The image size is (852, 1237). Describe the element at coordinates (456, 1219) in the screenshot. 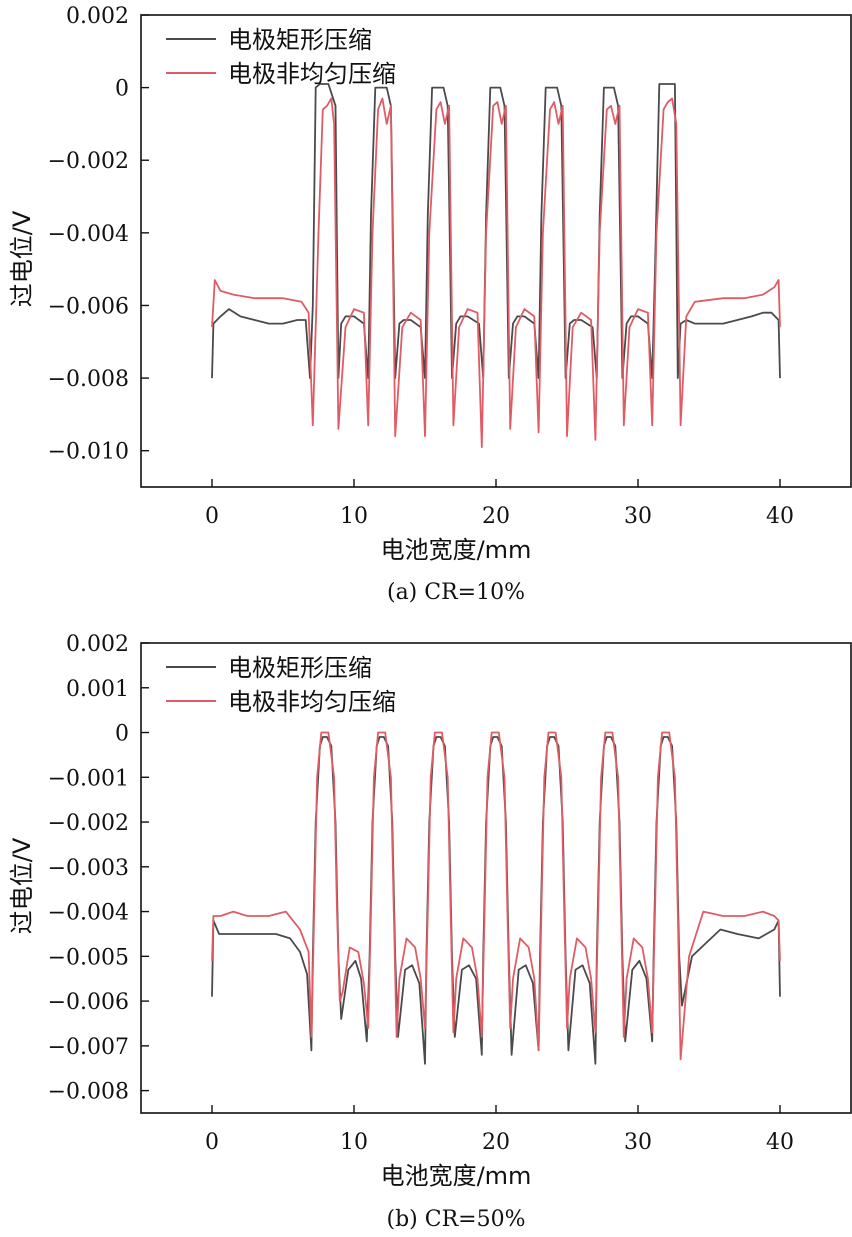

I see `figure-caption: (b) CR=50%` at that location.